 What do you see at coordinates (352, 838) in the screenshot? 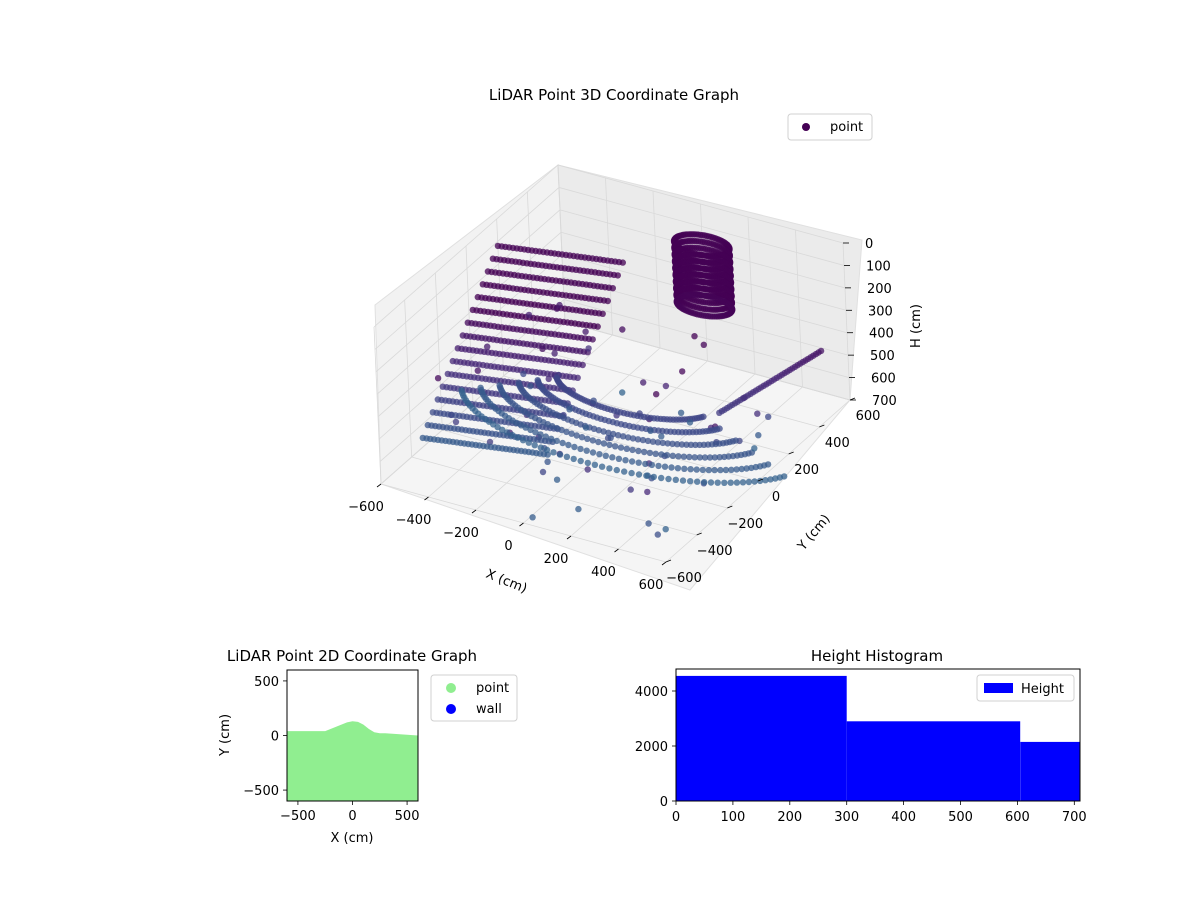
I see `x-axis-label-2d: X (cm)` at bounding box center [352, 838].